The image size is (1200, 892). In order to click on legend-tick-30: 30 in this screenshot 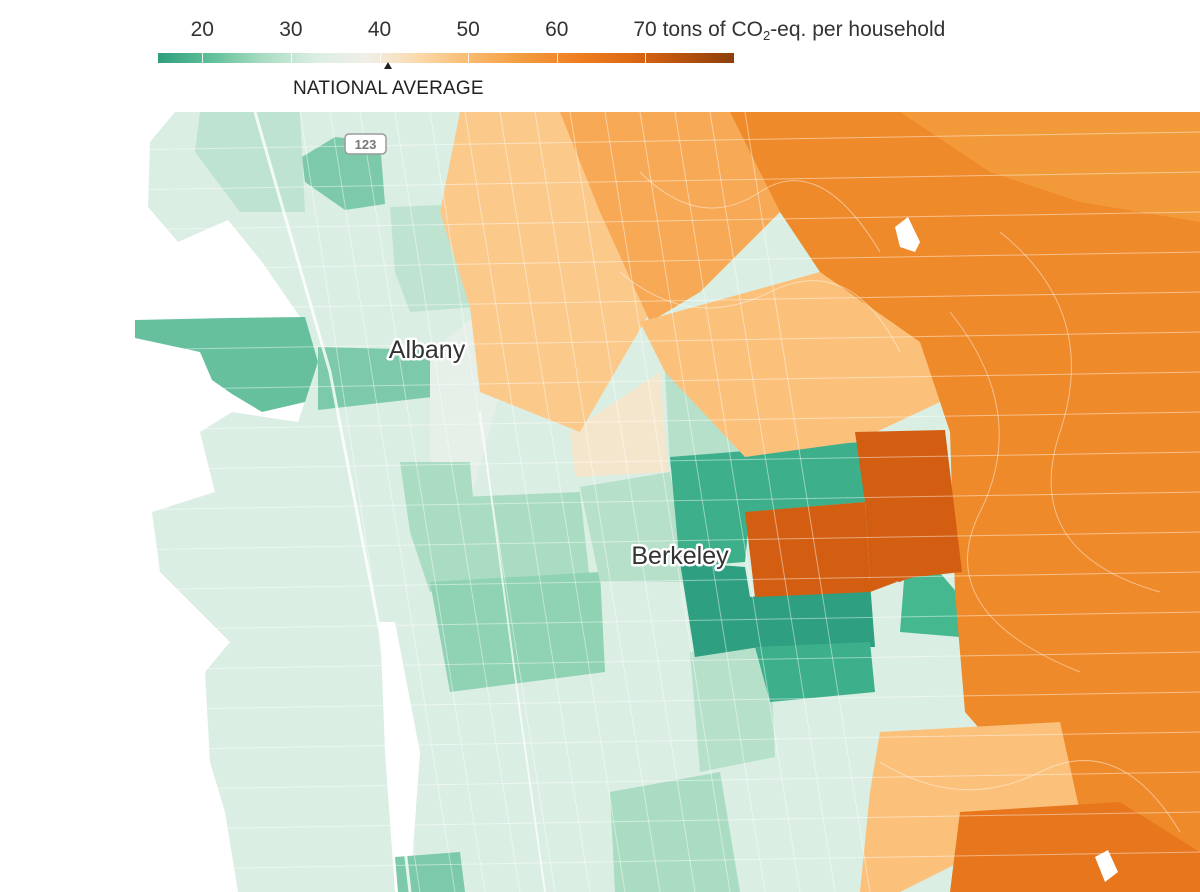, I will do `click(290, 30)`.